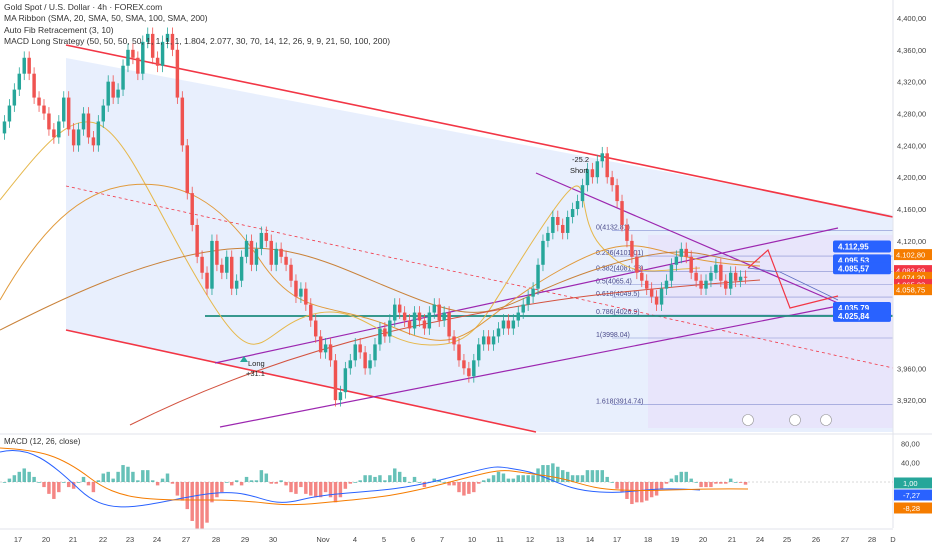 Image resolution: width=932 pixels, height=555 pixels. Describe the element at coordinates (83, 7) in the screenshot. I see `symbol-title: Gold Spot / U.S. Dollar · 4h · FOREX.com` at that location.